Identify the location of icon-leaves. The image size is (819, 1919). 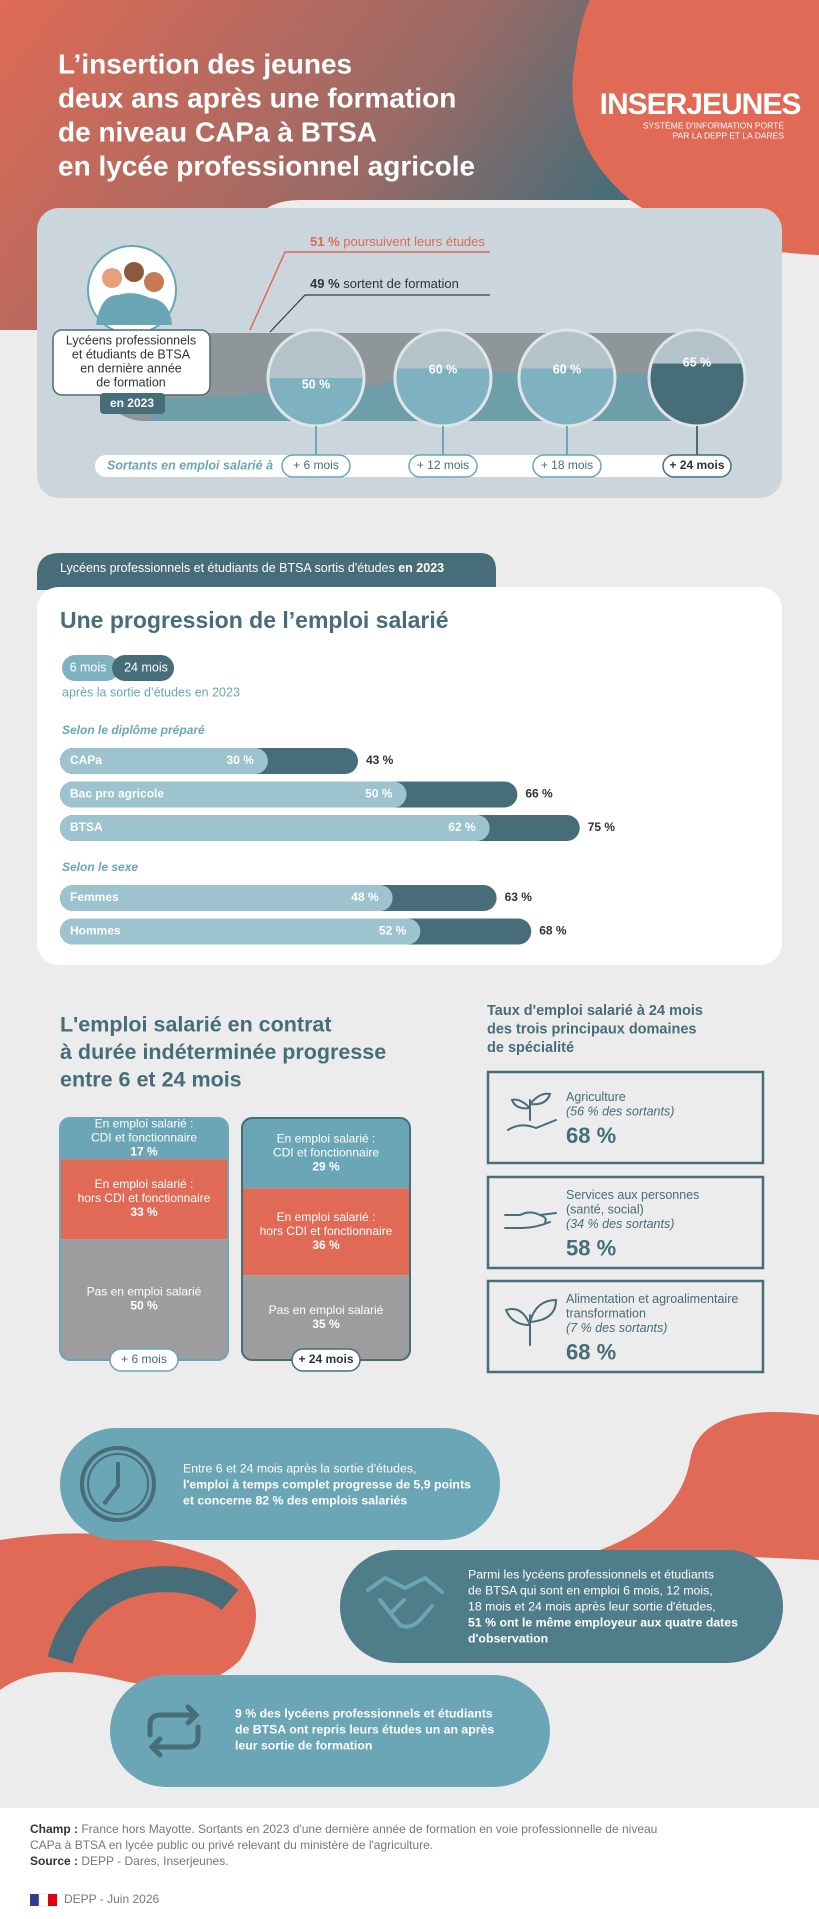
(531, 1322).